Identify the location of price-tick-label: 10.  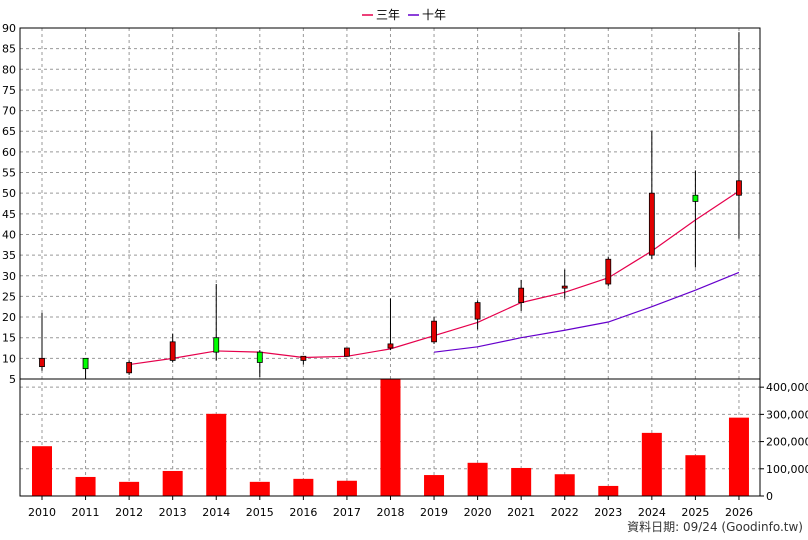
(9, 358).